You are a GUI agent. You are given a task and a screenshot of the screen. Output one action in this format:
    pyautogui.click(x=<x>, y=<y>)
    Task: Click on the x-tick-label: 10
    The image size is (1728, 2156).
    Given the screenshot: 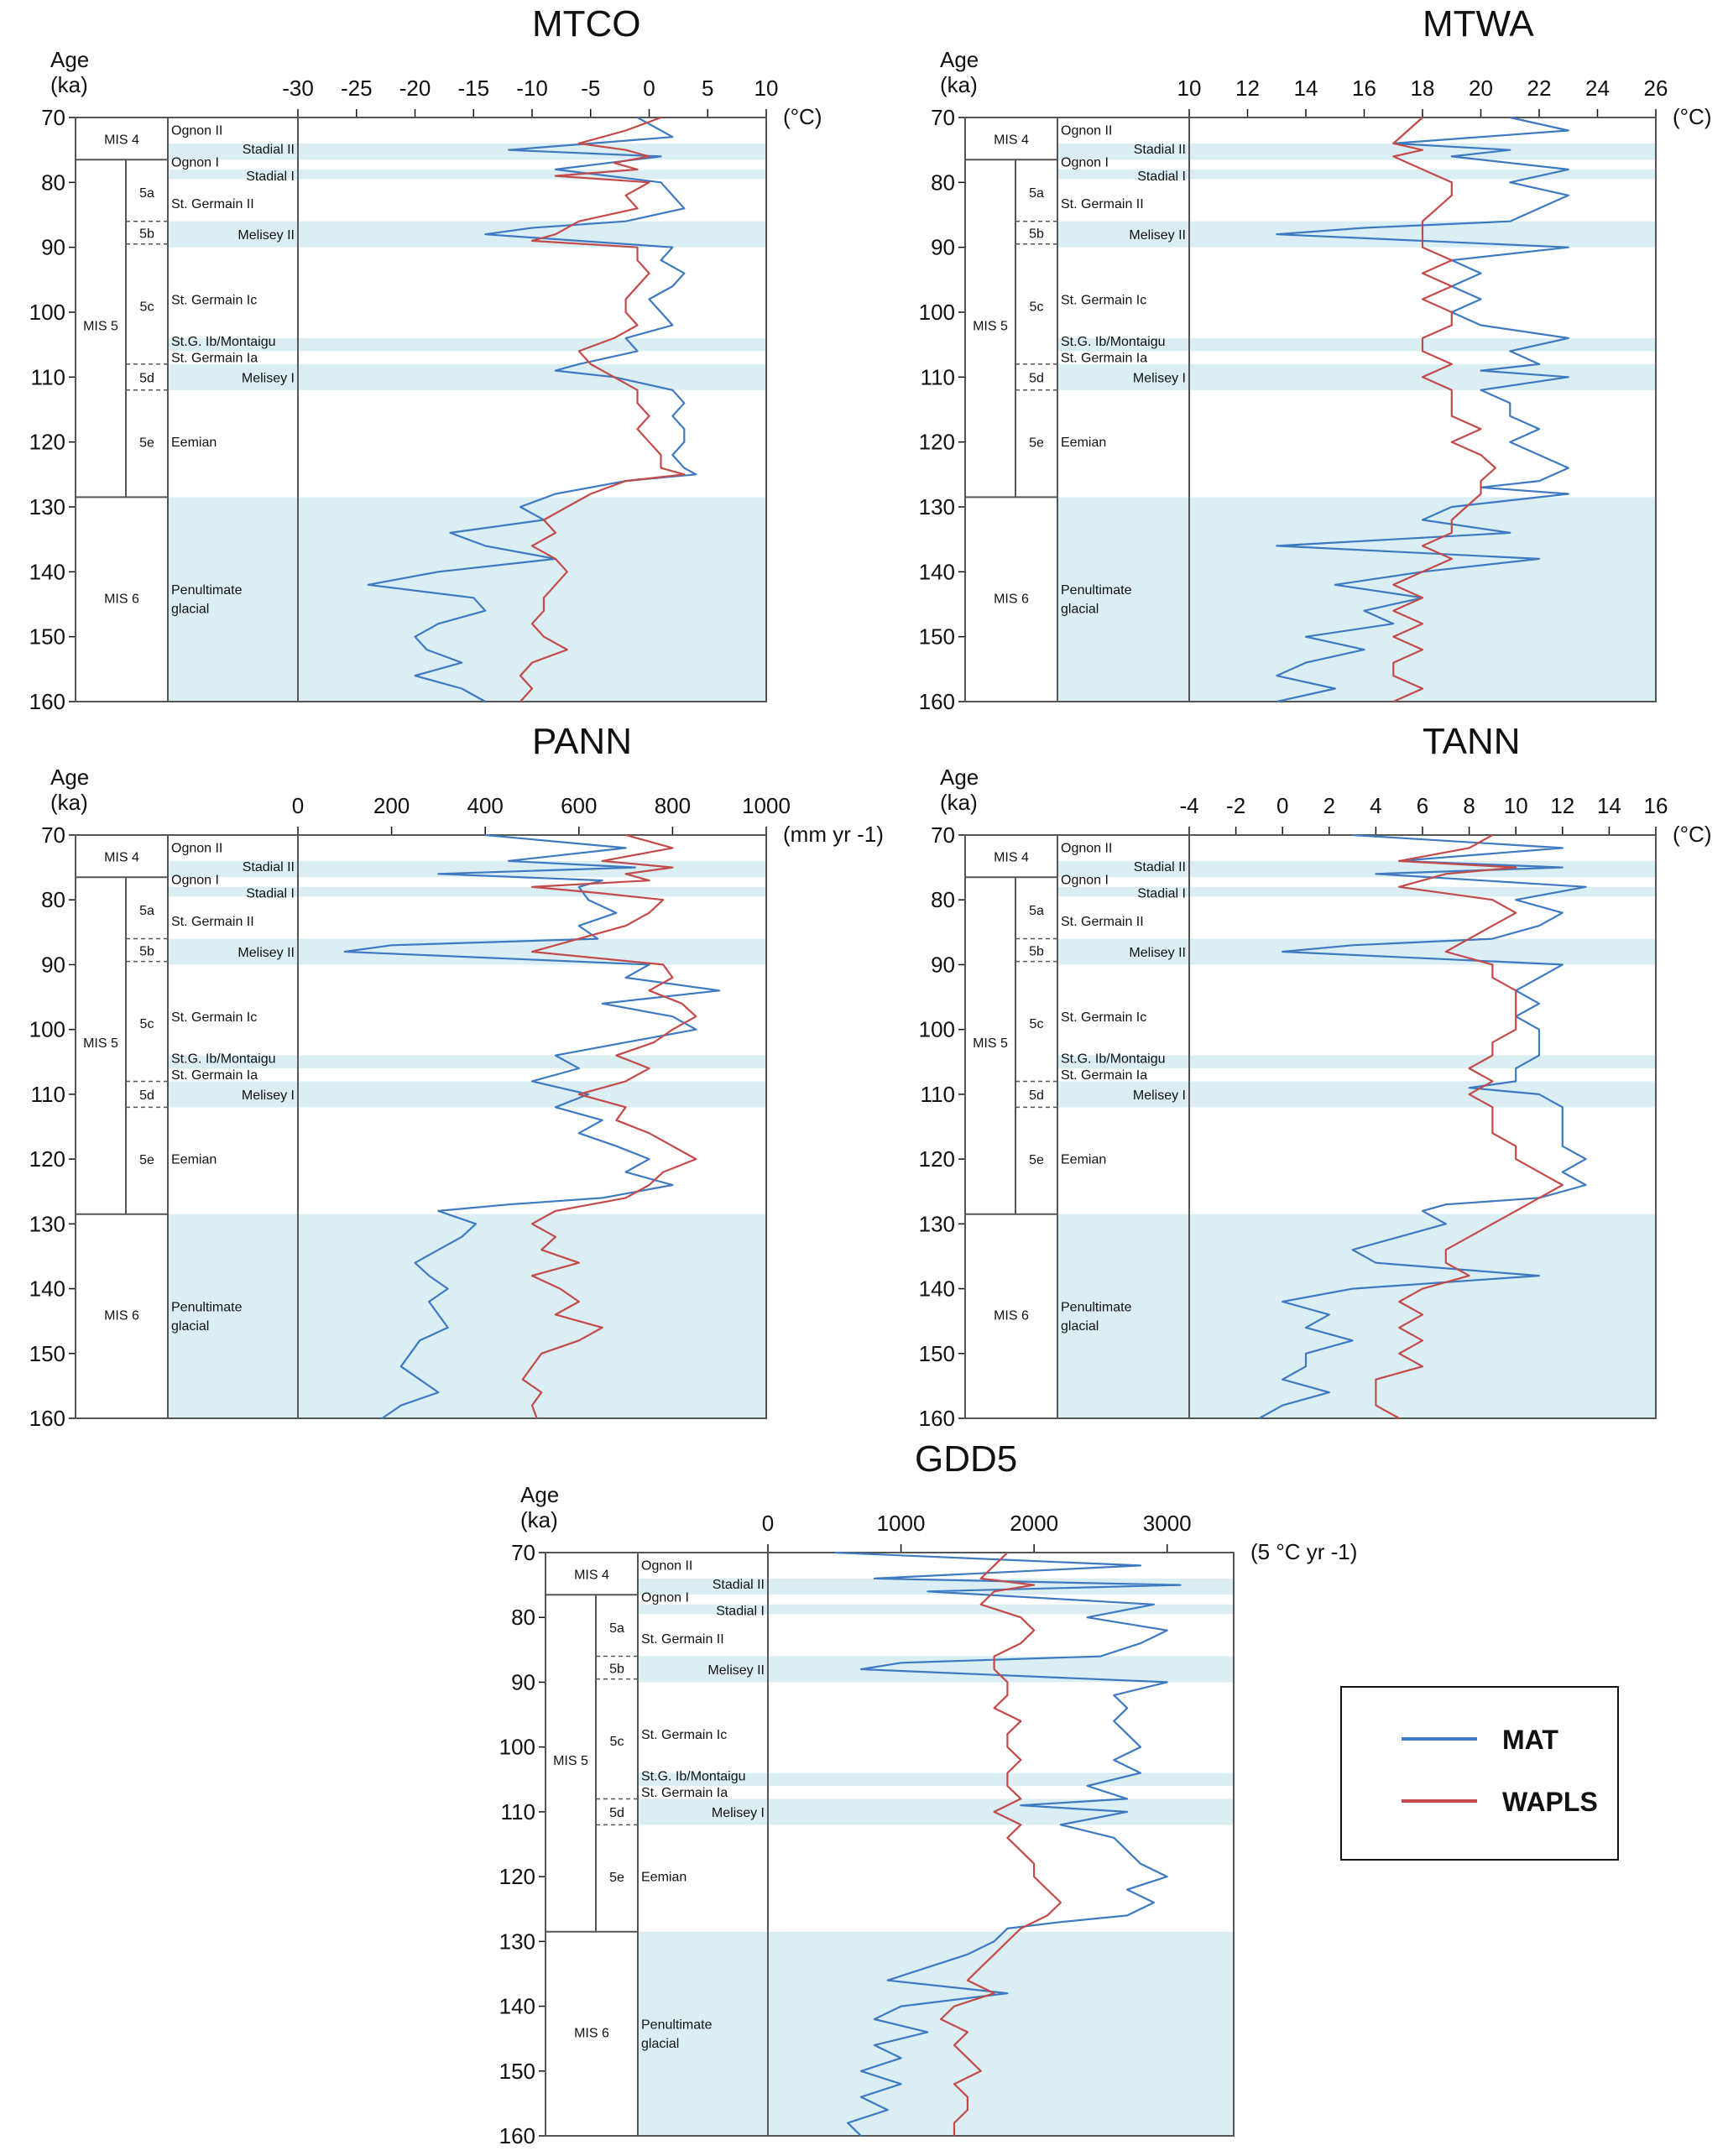 What is the action you would take?
    pyautogui.click(x=1516, y=805)
    